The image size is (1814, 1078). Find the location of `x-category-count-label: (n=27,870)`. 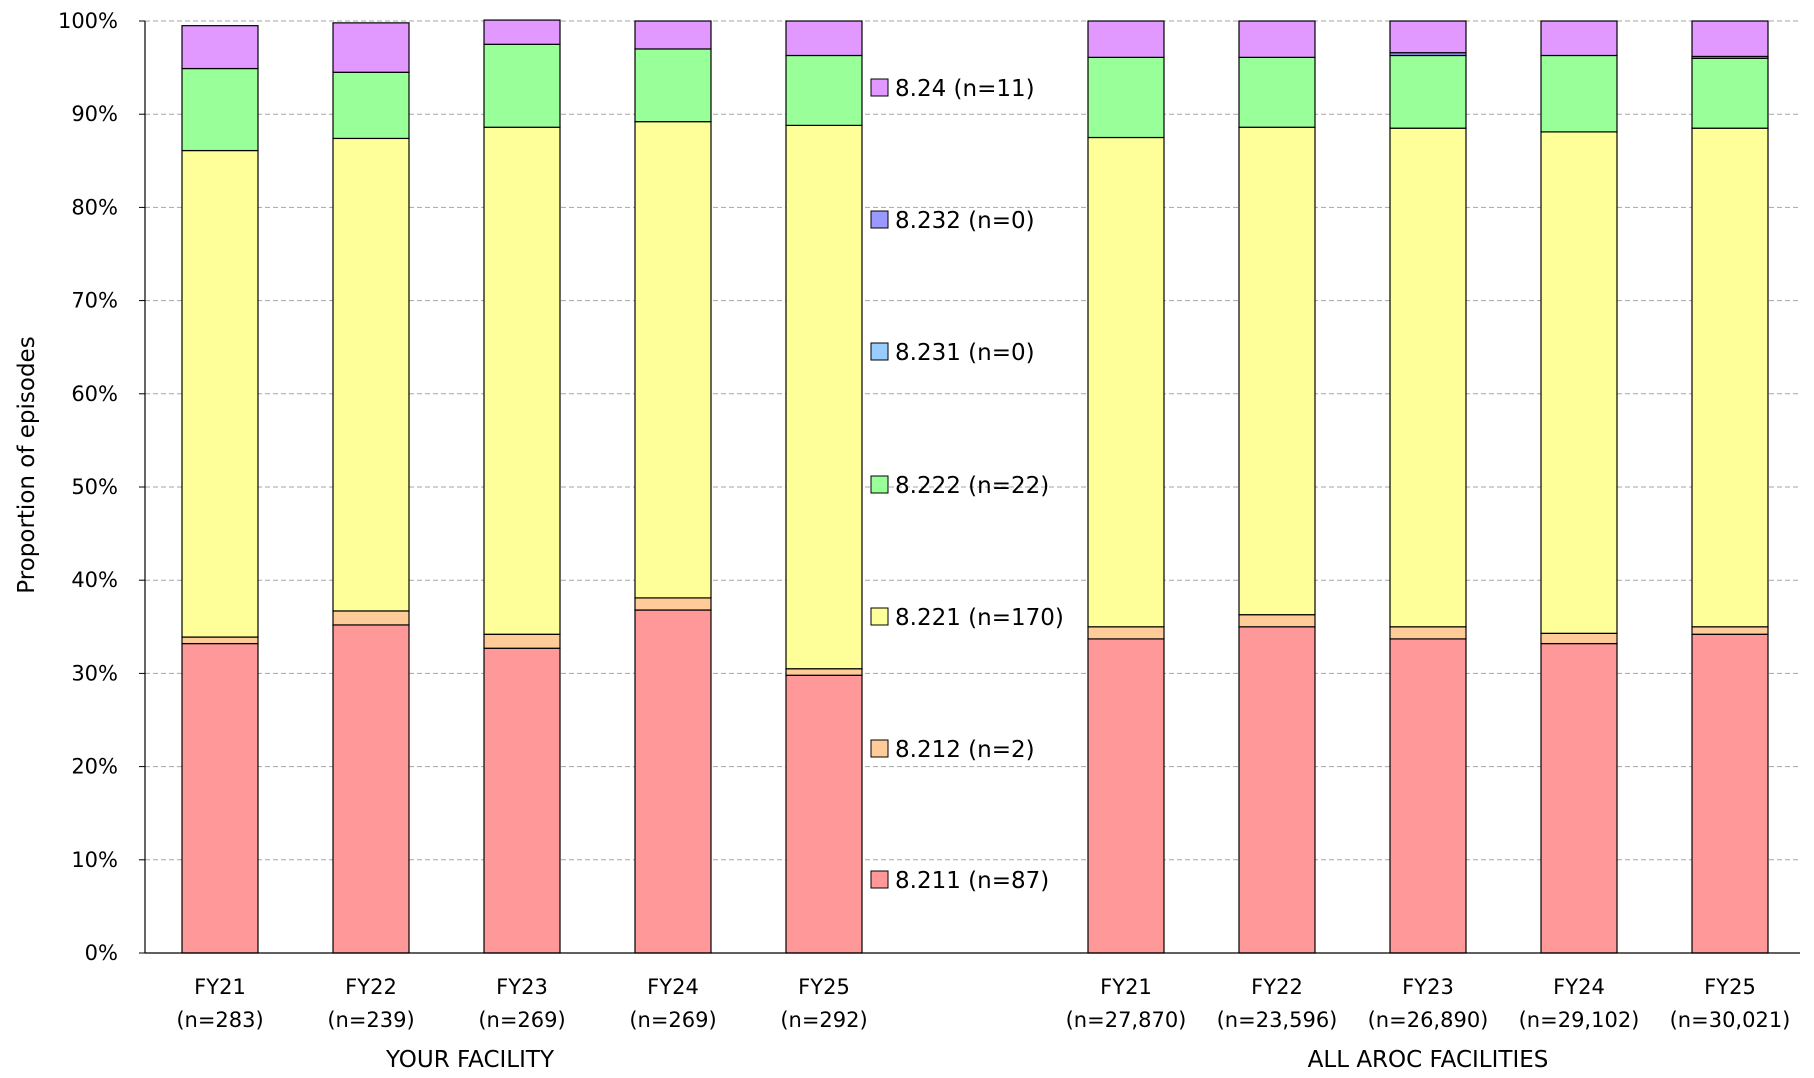

x-category-count-label: (n=27,870) is located at coordinates (1126, 1020).